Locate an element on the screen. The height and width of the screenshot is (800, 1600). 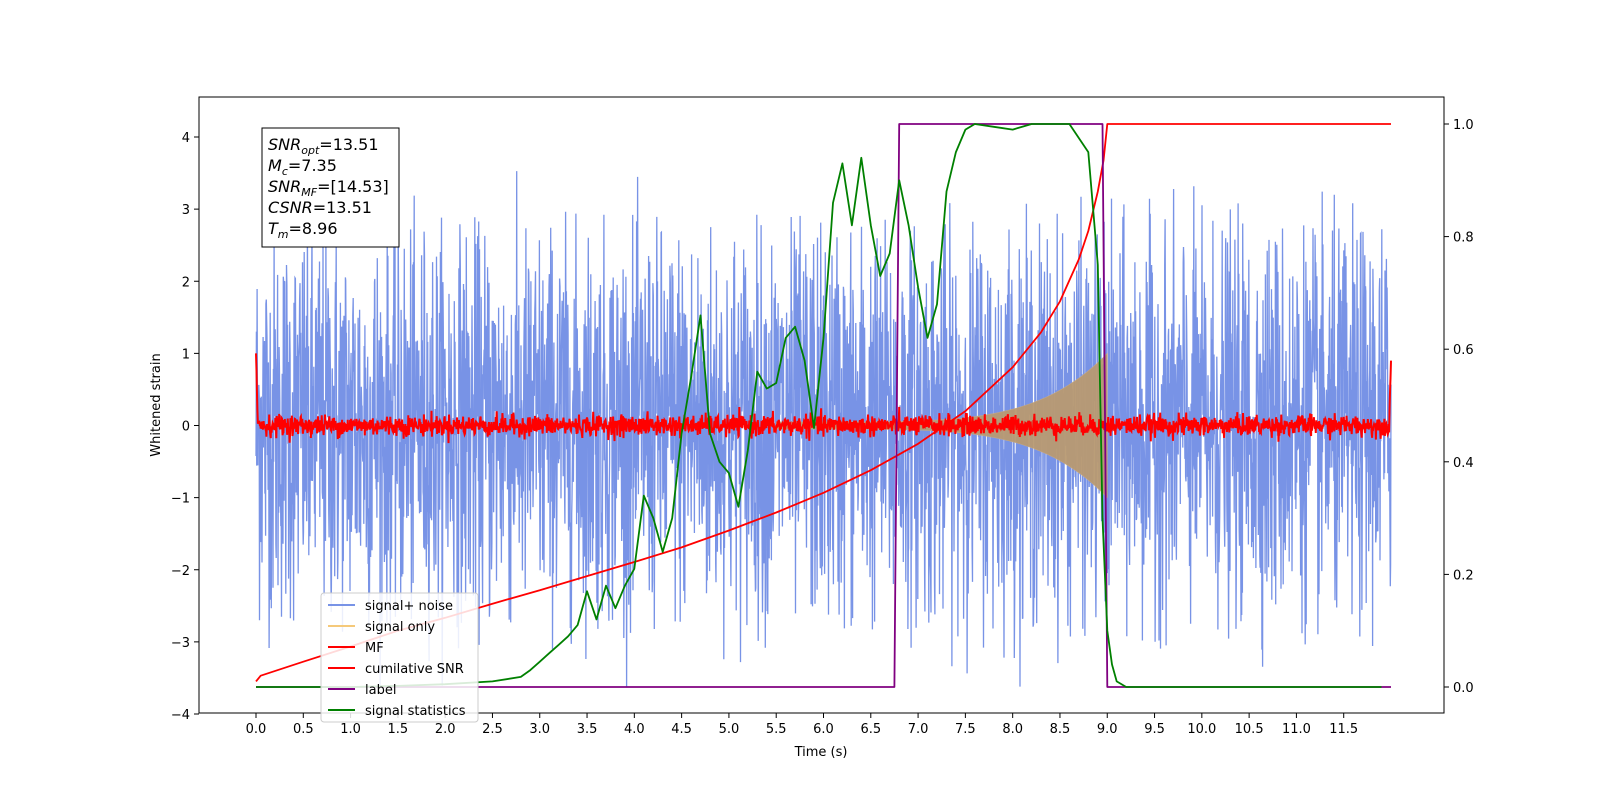
y2-axis-ticks: 0.0 0.2 0.4 0.6 0.8 1.0 is located at coordinates (1459, 407).